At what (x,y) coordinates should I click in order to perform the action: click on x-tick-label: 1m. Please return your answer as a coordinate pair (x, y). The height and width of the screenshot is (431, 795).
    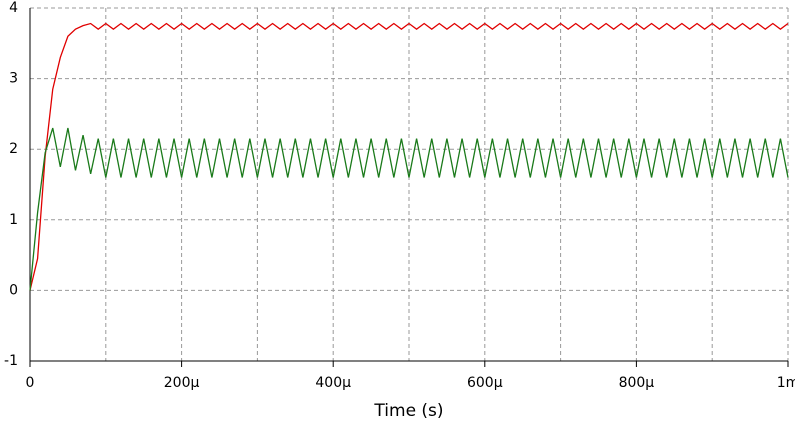
    Looking at the image, I should click on (786, 383).